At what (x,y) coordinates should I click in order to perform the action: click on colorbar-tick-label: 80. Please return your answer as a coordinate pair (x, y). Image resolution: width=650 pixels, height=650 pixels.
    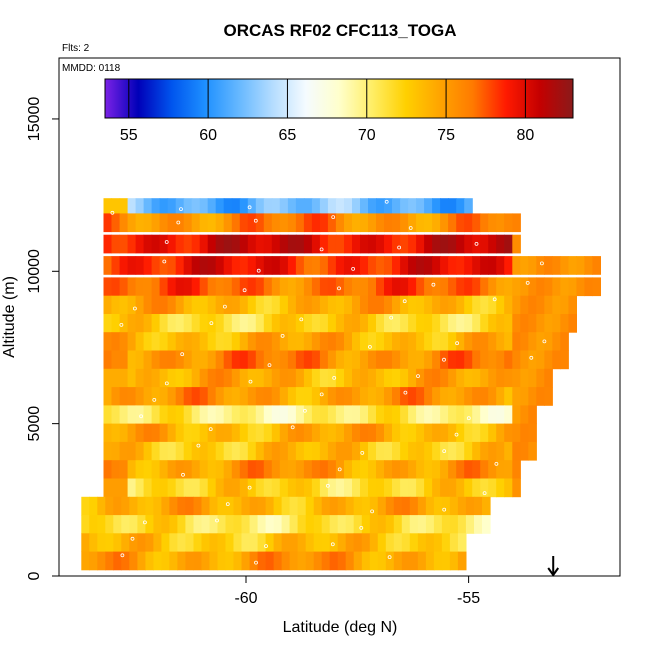
    Looking at the image, I should click on (526, 135).